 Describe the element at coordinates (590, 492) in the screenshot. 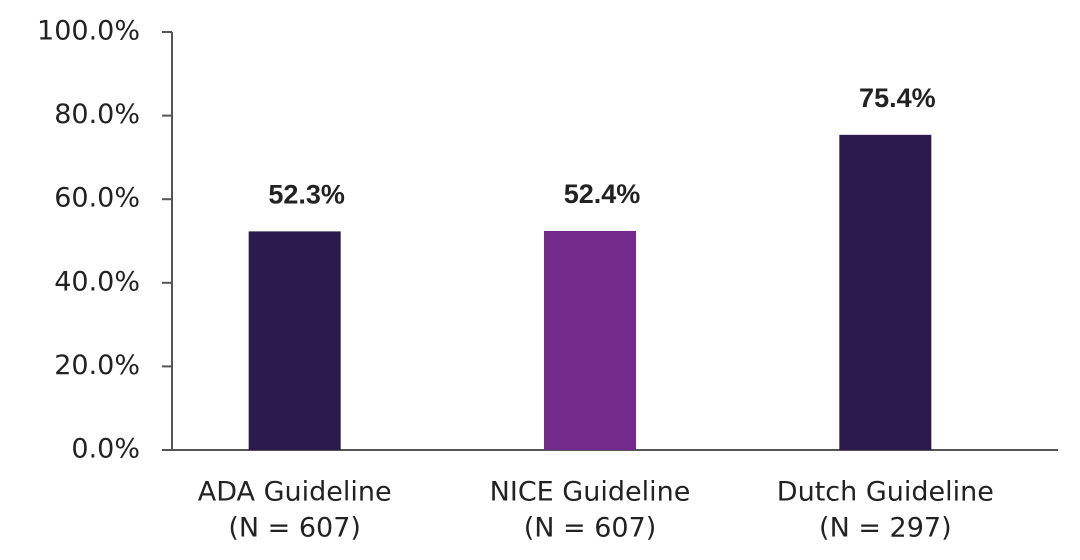

I see `x-tick-label: NICE Guideline` at that location.